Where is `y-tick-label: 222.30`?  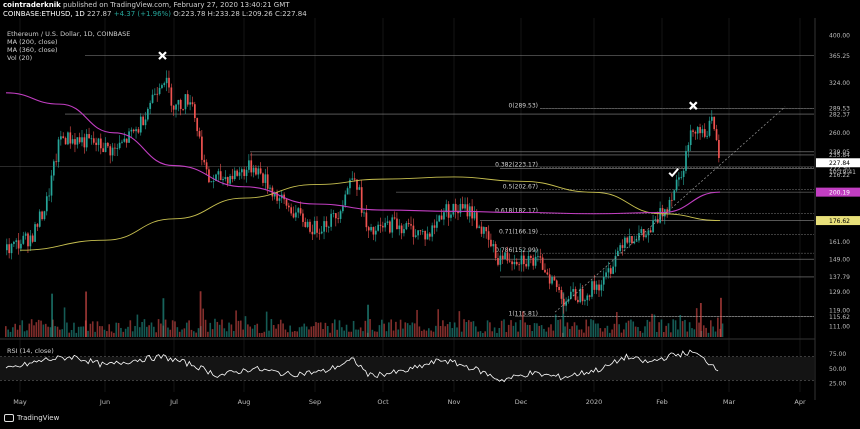 y-tick-label: 222.30 is located at coordinates (839, 169).